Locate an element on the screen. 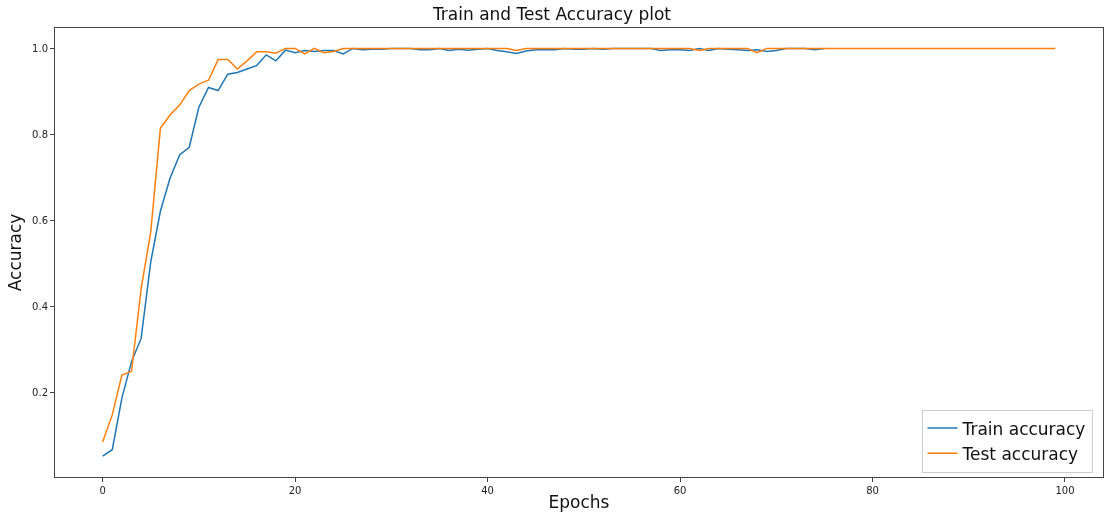 The image size is (1104, 512). x-tick-label: 100 is located at coordinates (1065, 490).